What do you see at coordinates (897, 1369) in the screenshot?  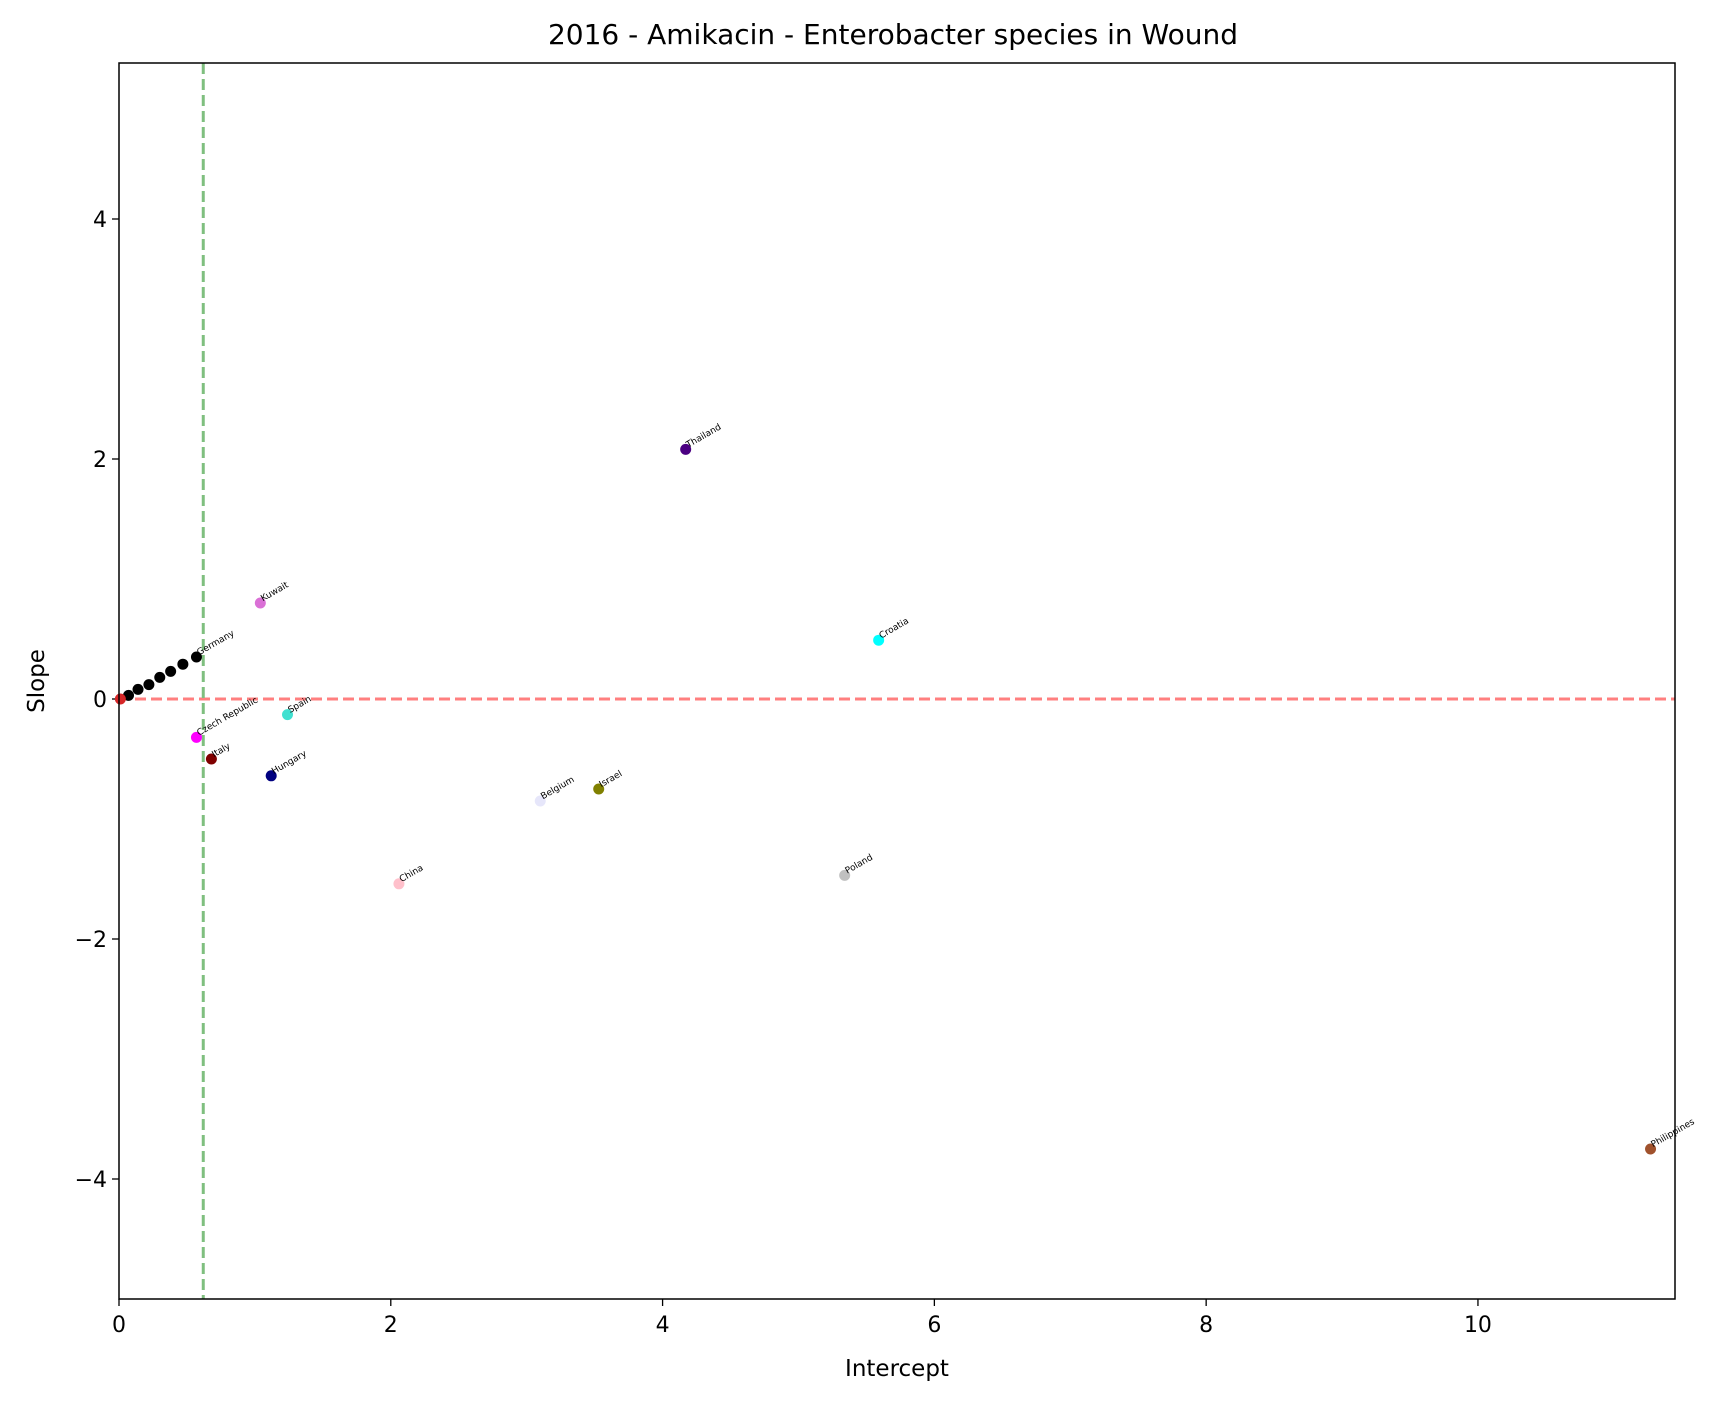 I see `x-axis-label: Intercept` at bounding box center [897, 1369].